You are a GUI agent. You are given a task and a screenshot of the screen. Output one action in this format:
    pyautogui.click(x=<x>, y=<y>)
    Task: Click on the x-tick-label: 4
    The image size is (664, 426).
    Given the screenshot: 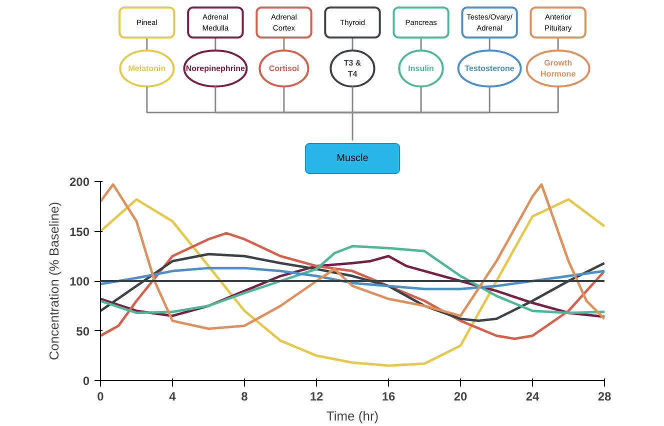 What is the action you would take?
    pyautogui.click(x=172, y=397)
    